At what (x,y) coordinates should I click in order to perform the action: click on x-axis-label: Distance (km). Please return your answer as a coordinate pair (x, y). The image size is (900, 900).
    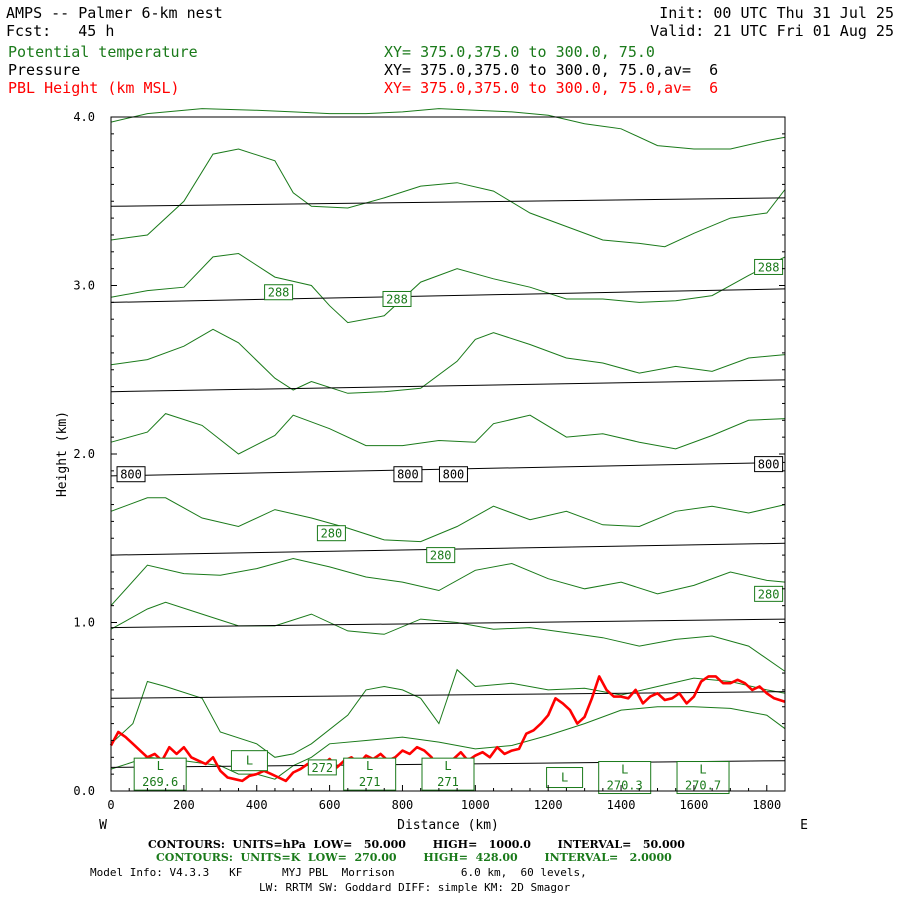
    Looking at the image, I should click on (448, 825).